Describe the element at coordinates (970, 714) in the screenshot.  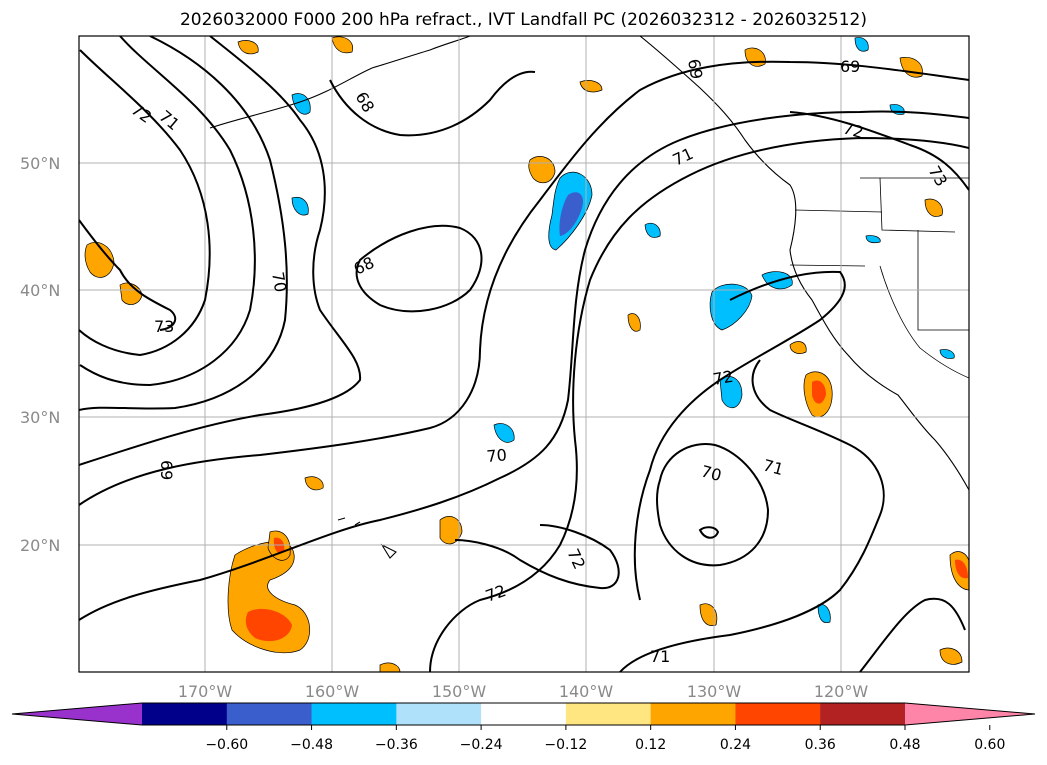
I see `colorbar-extend-high` at that location.